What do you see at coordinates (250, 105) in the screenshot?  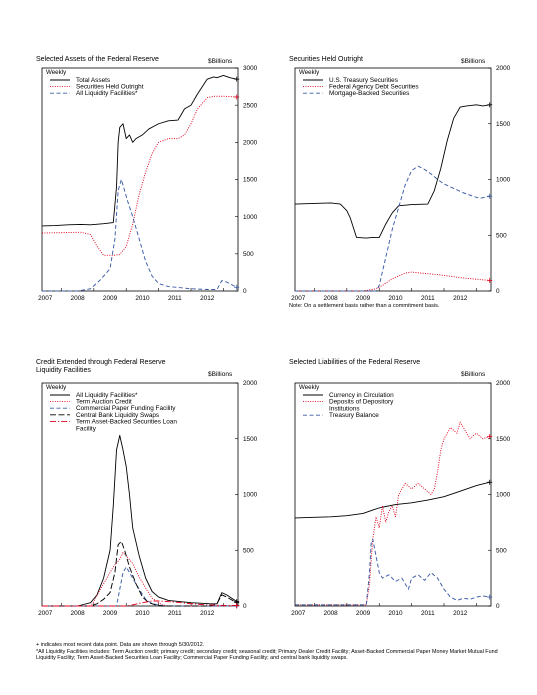 I see `y-tick-label: 2500` at bounding box center [250, 105].